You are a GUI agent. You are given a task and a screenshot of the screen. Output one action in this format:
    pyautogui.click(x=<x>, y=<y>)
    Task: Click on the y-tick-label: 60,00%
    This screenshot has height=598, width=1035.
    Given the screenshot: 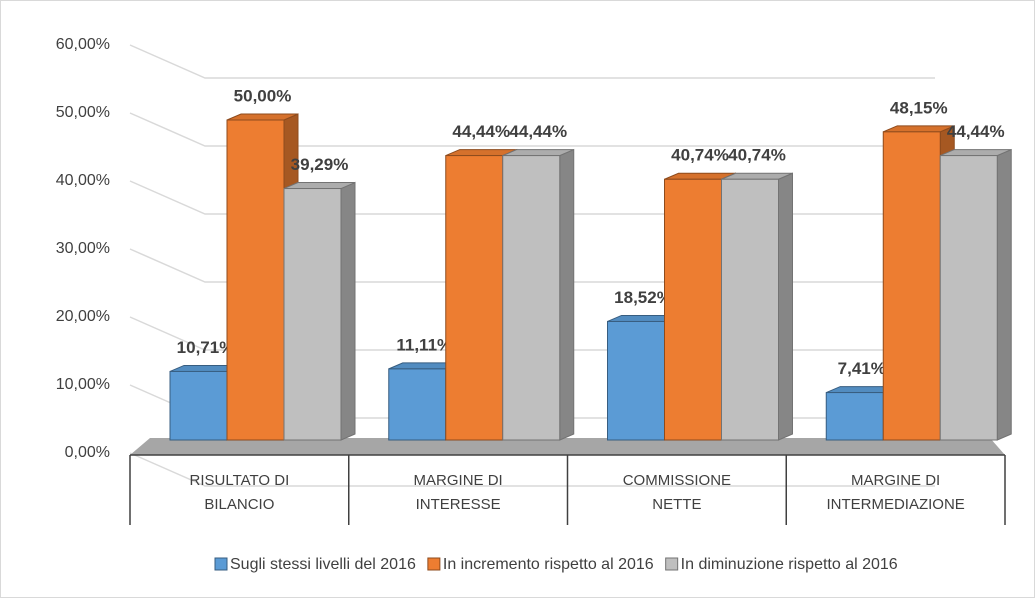 What is the action you would take?
    pyautogui.click(x=83, y=44)
    